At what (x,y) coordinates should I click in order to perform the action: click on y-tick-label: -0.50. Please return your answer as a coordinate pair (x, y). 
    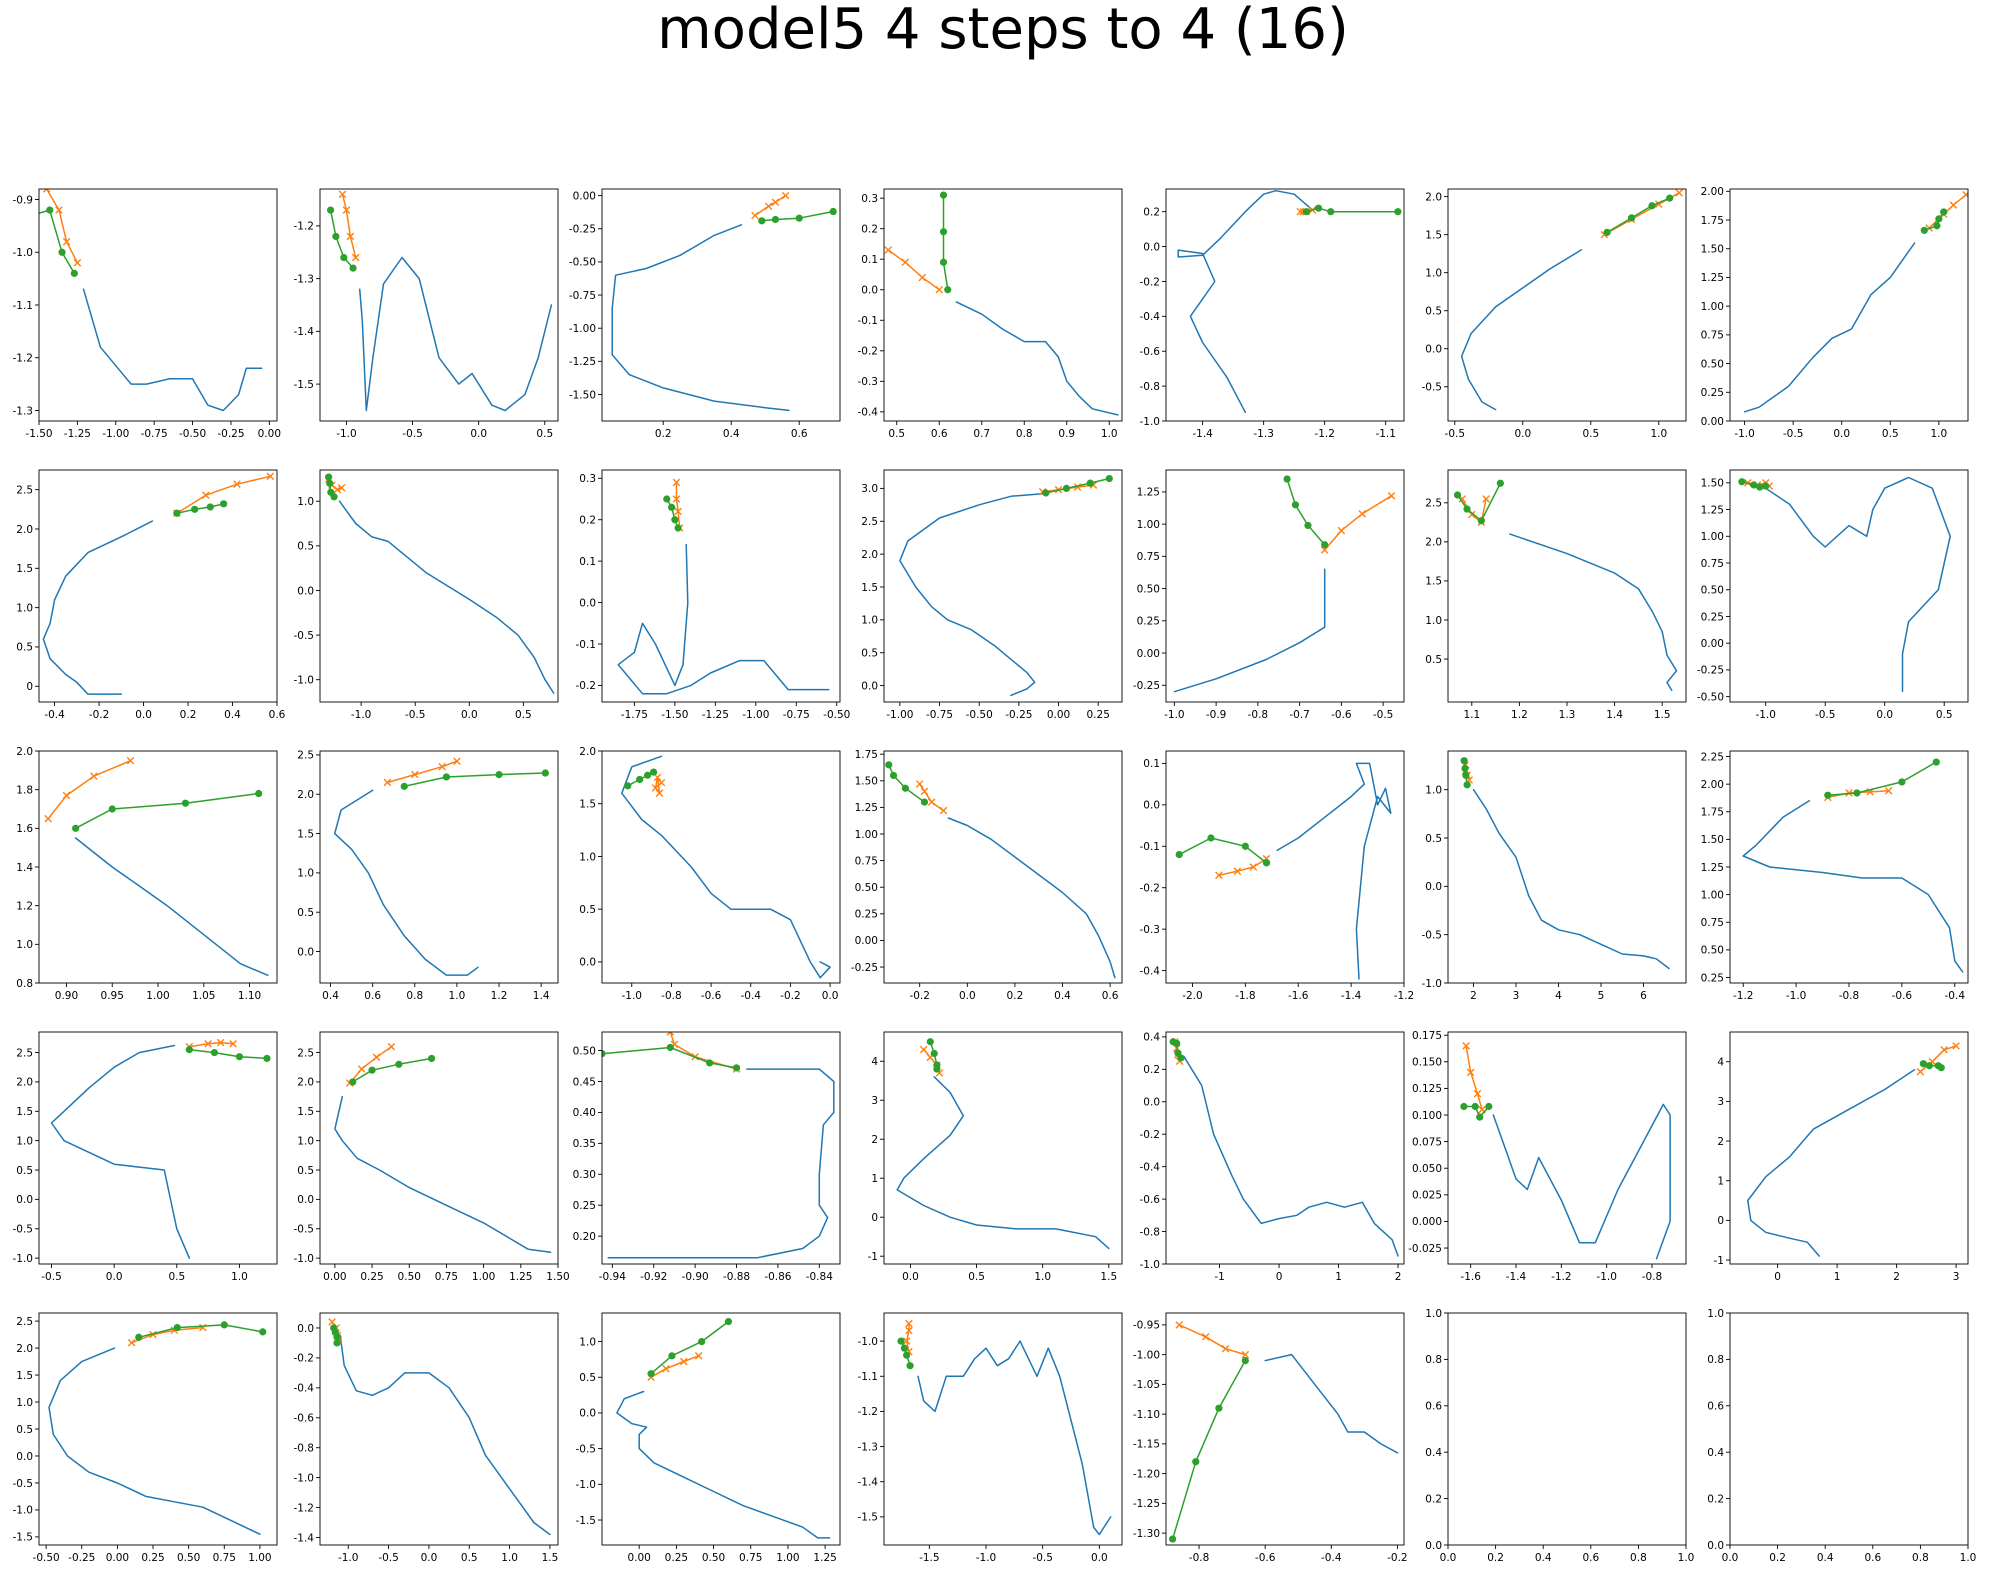
    Looking at the image, I should click on (582, 263).